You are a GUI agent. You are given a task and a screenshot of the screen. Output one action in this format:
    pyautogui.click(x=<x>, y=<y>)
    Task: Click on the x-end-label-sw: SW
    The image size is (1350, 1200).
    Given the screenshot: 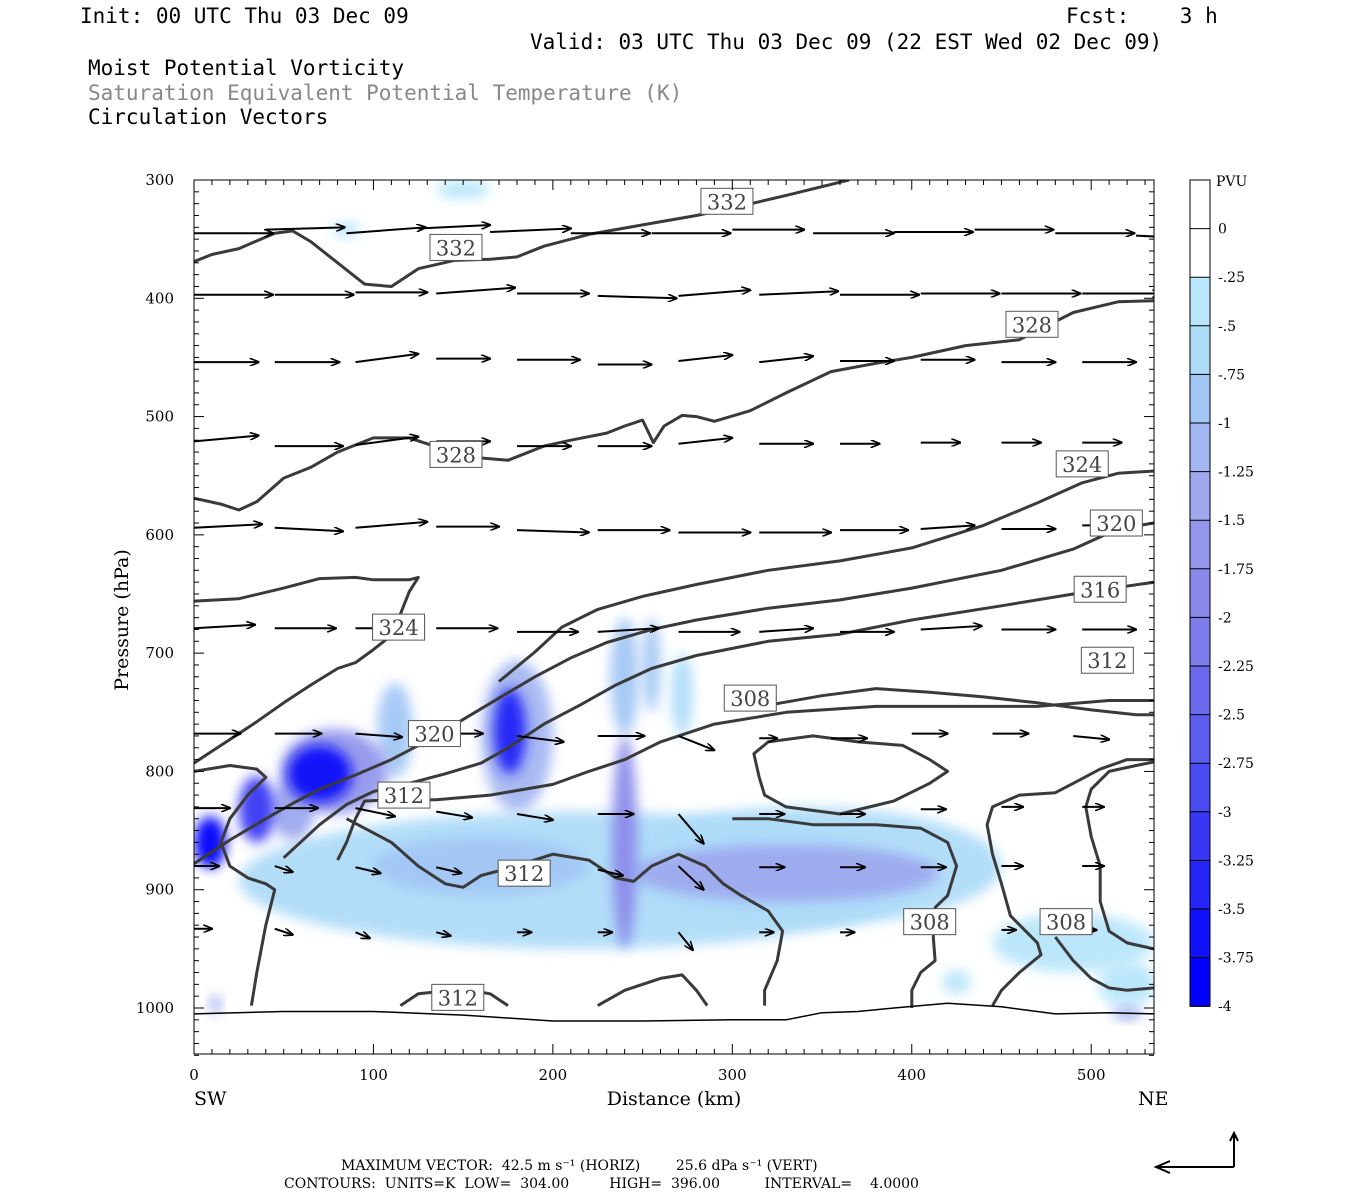 What is the action you would take?
    pyautogui.click(x=210, y=1099)
    